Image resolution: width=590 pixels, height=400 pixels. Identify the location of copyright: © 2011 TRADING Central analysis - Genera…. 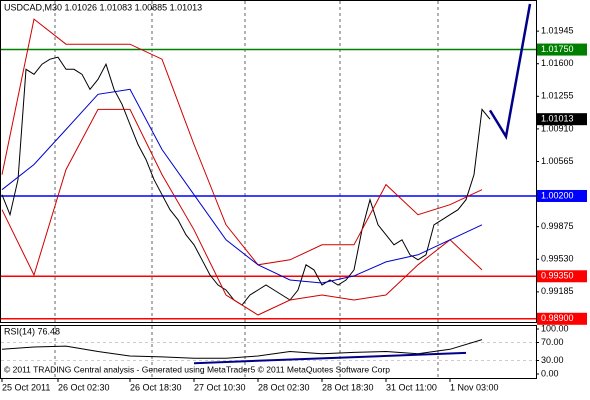
(197, 369).